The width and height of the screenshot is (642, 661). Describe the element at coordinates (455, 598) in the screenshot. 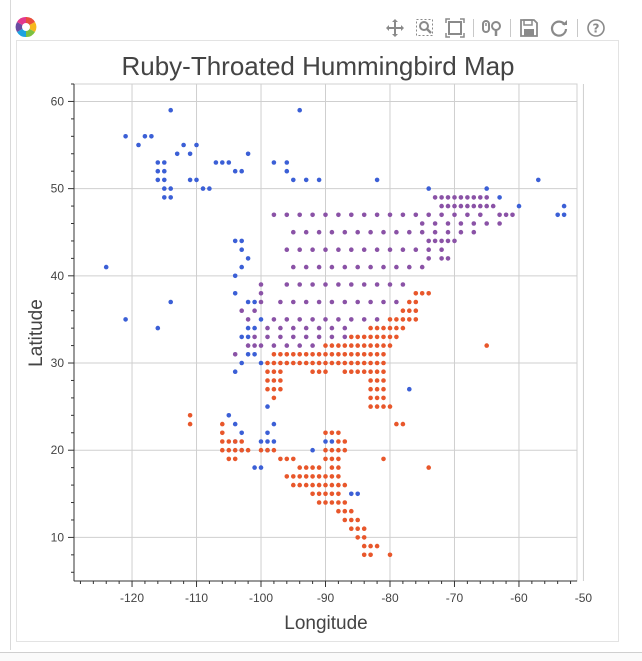

I see `x-tick-label: -70` at that location.